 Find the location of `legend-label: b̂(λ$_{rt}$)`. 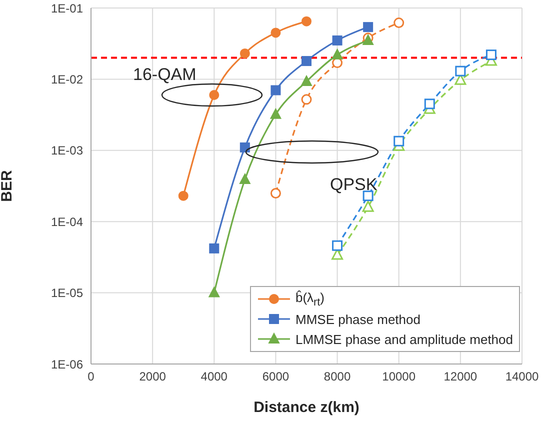

legend-label: b̂(λ$_{rt}$) is located at coordinates (310, 299).